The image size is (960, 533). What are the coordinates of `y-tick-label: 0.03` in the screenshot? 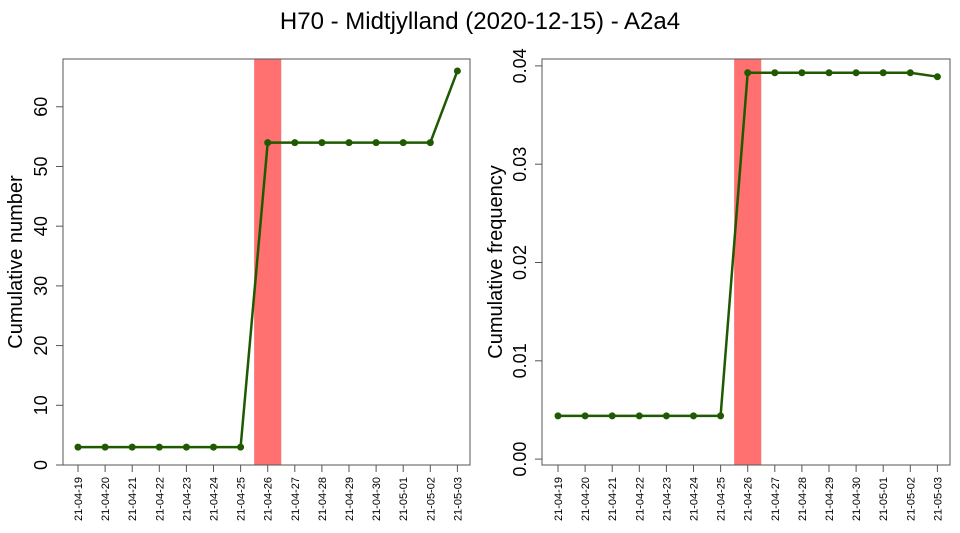 It's located at (520, 164).